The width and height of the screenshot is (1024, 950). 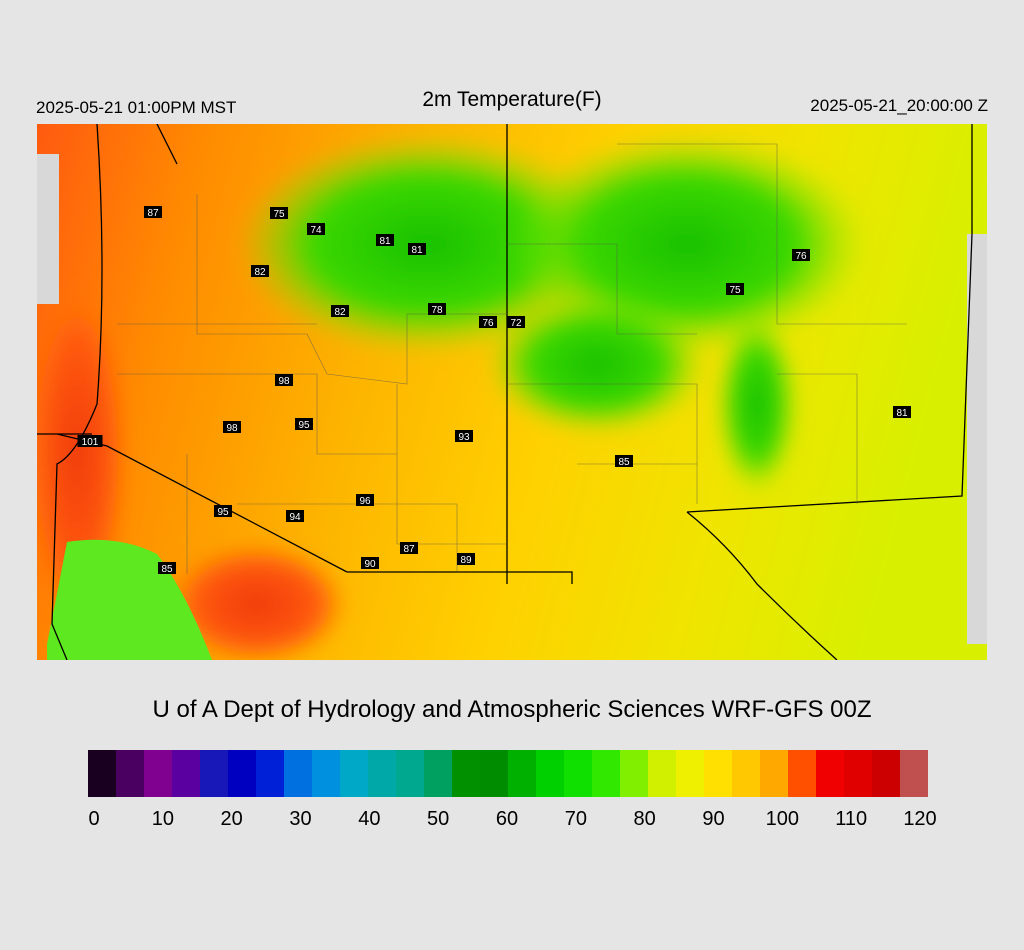 I want to click on station-temperature: 74, so click(x=316, y=230).